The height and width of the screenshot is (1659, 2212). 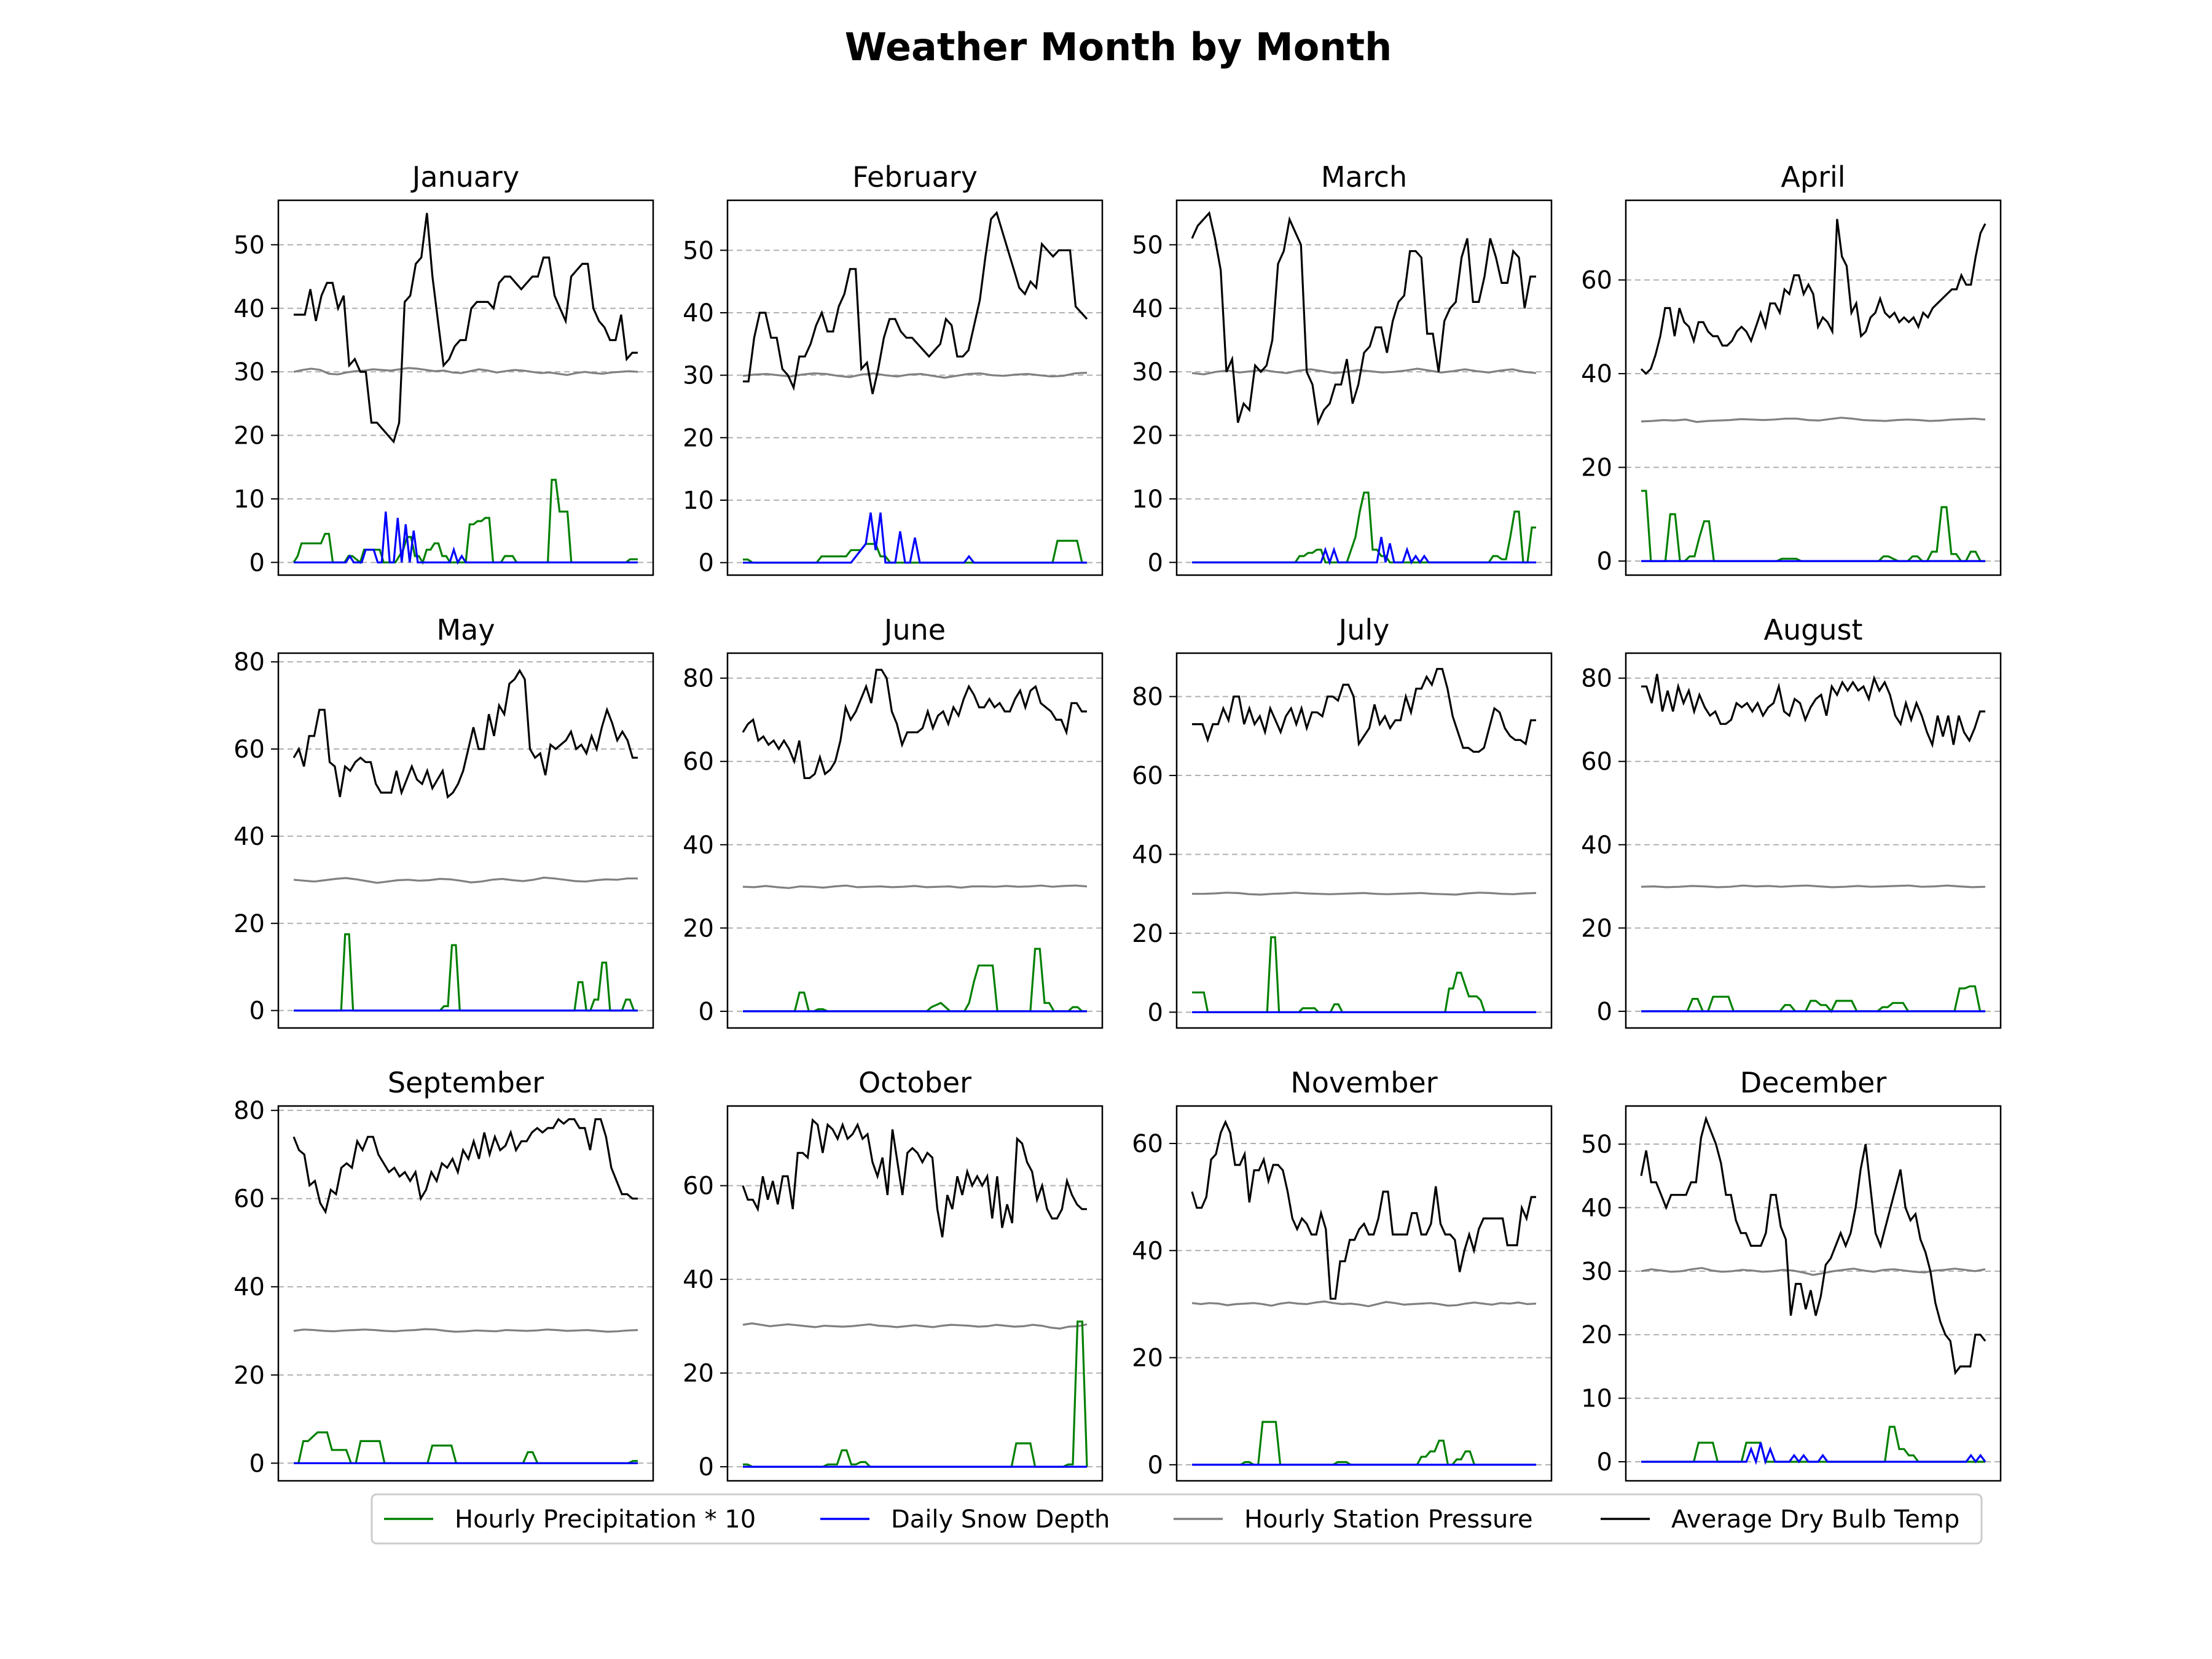 I want to click on panel-january: 0 10 20 30 40 50 January, so click(x=443, y=368).